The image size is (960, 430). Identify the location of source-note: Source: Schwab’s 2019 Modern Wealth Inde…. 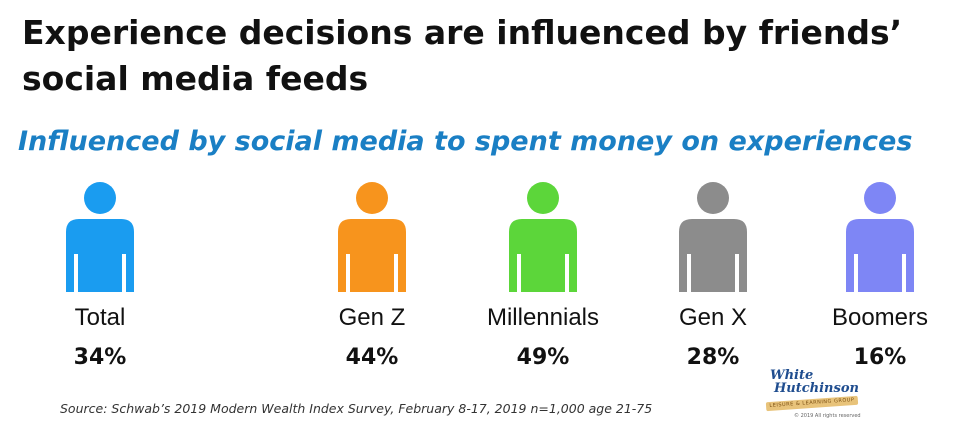
(356, 408).